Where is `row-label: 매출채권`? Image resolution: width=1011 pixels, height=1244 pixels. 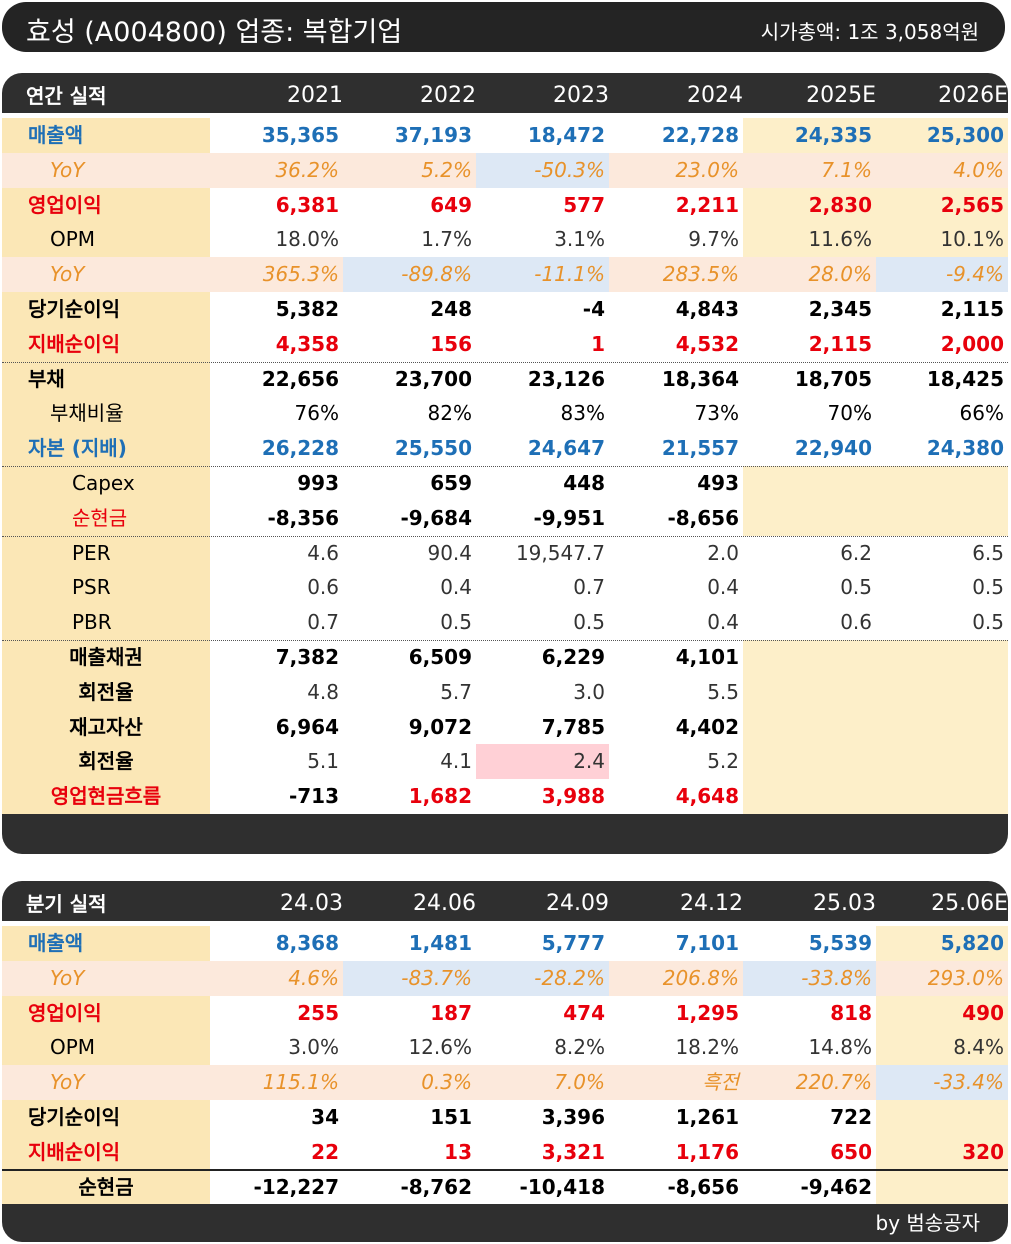
row-label: 매출채권 is located at coordinates (106, 657).